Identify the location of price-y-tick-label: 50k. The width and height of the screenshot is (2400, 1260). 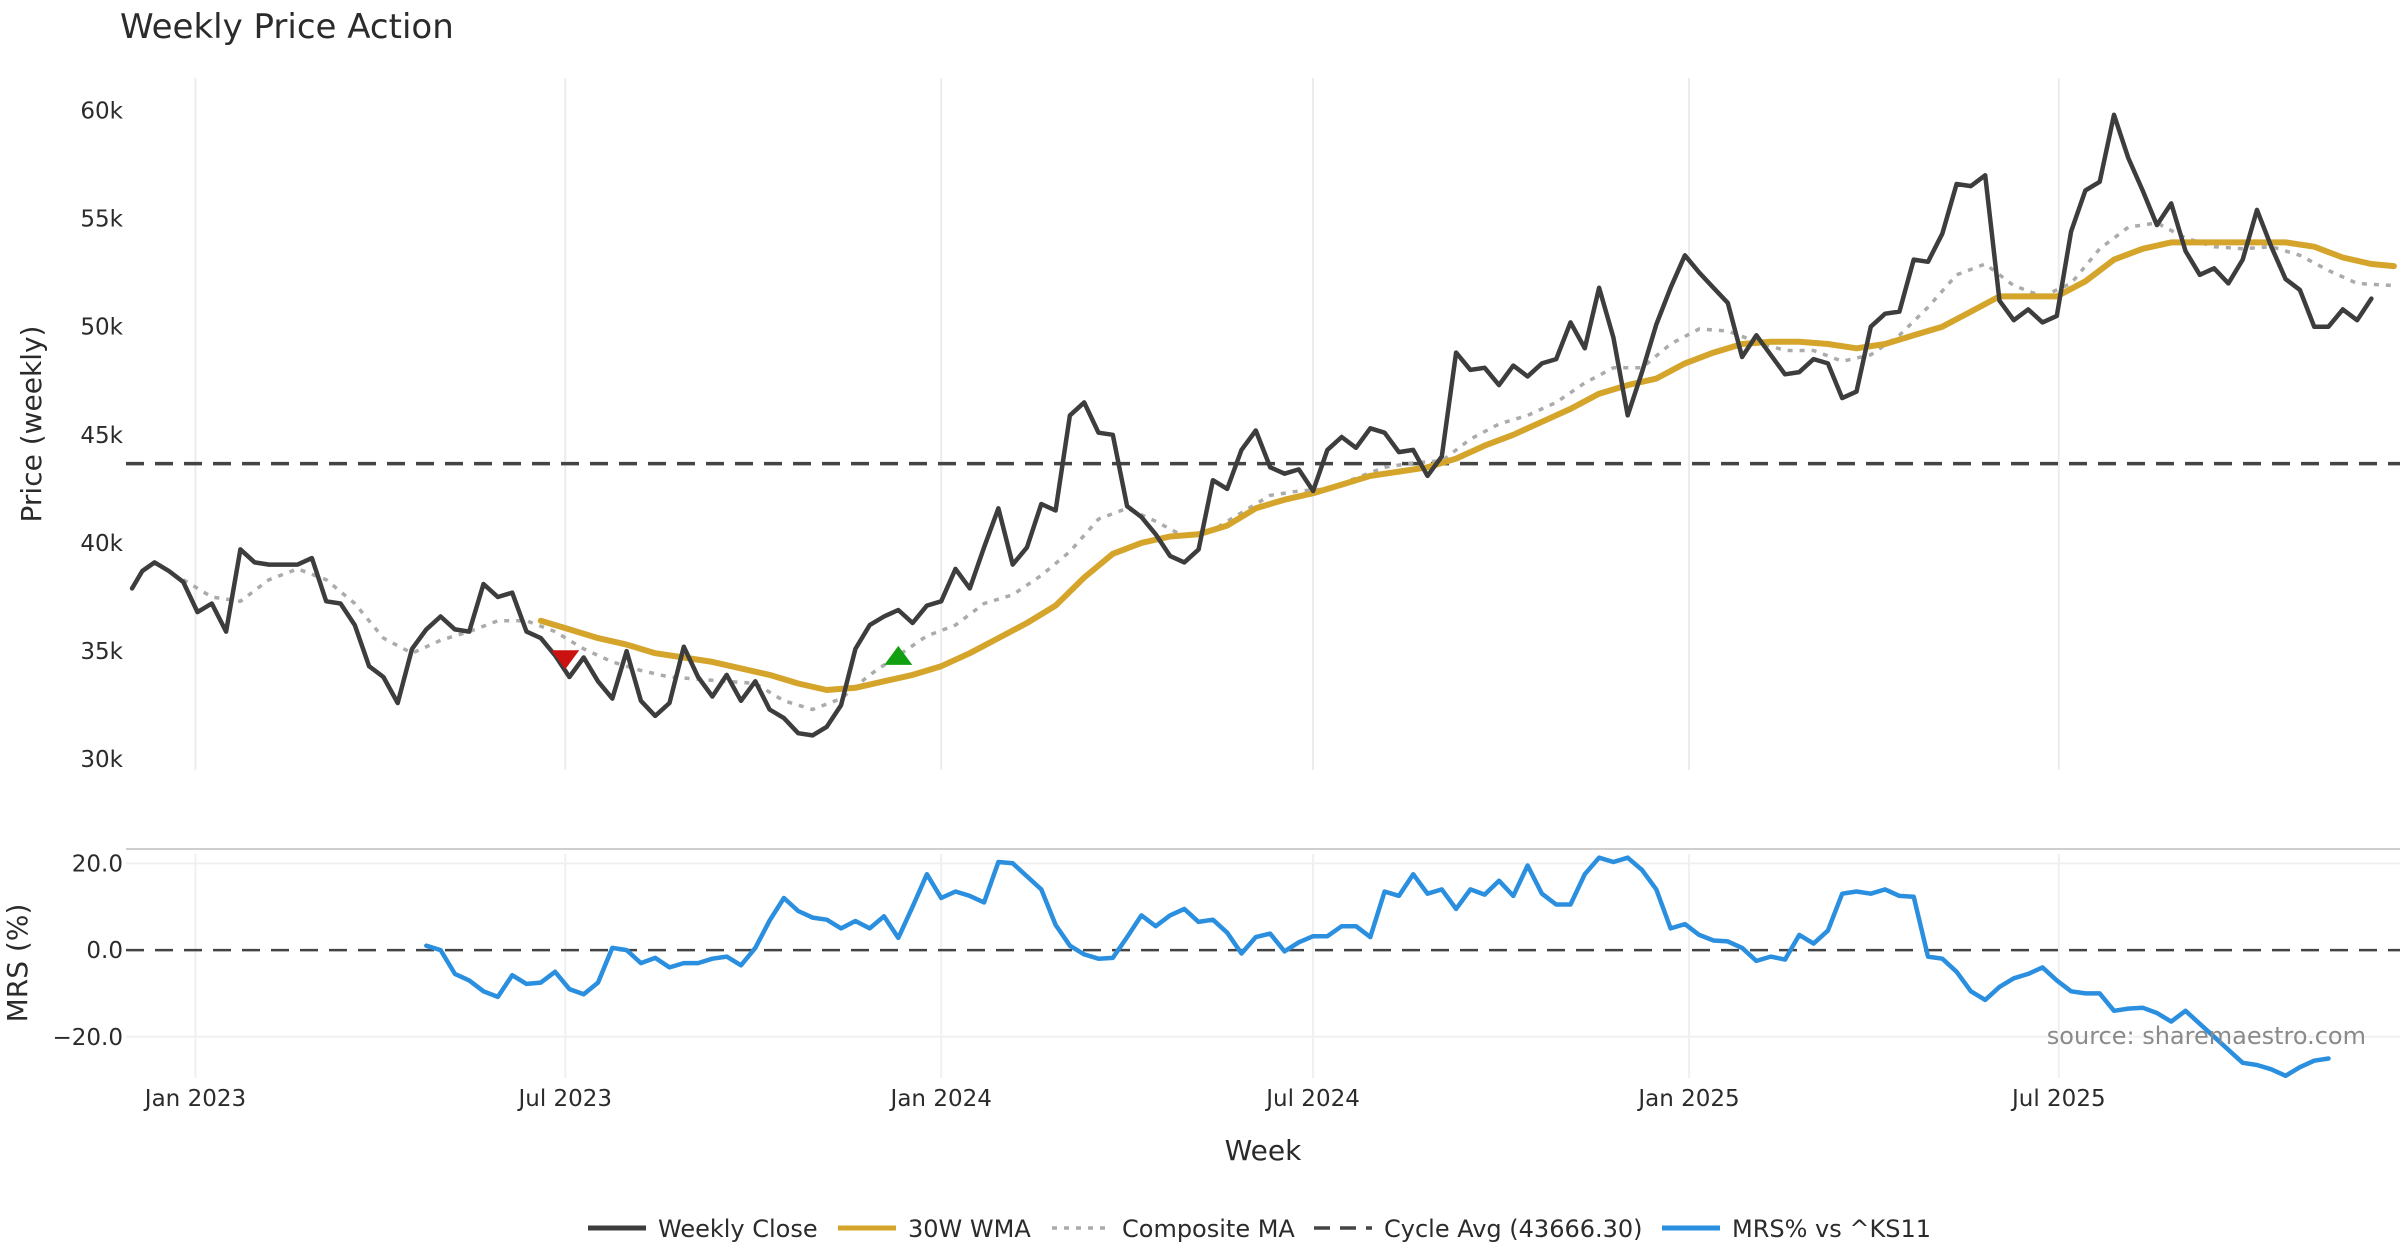
(101, 328).